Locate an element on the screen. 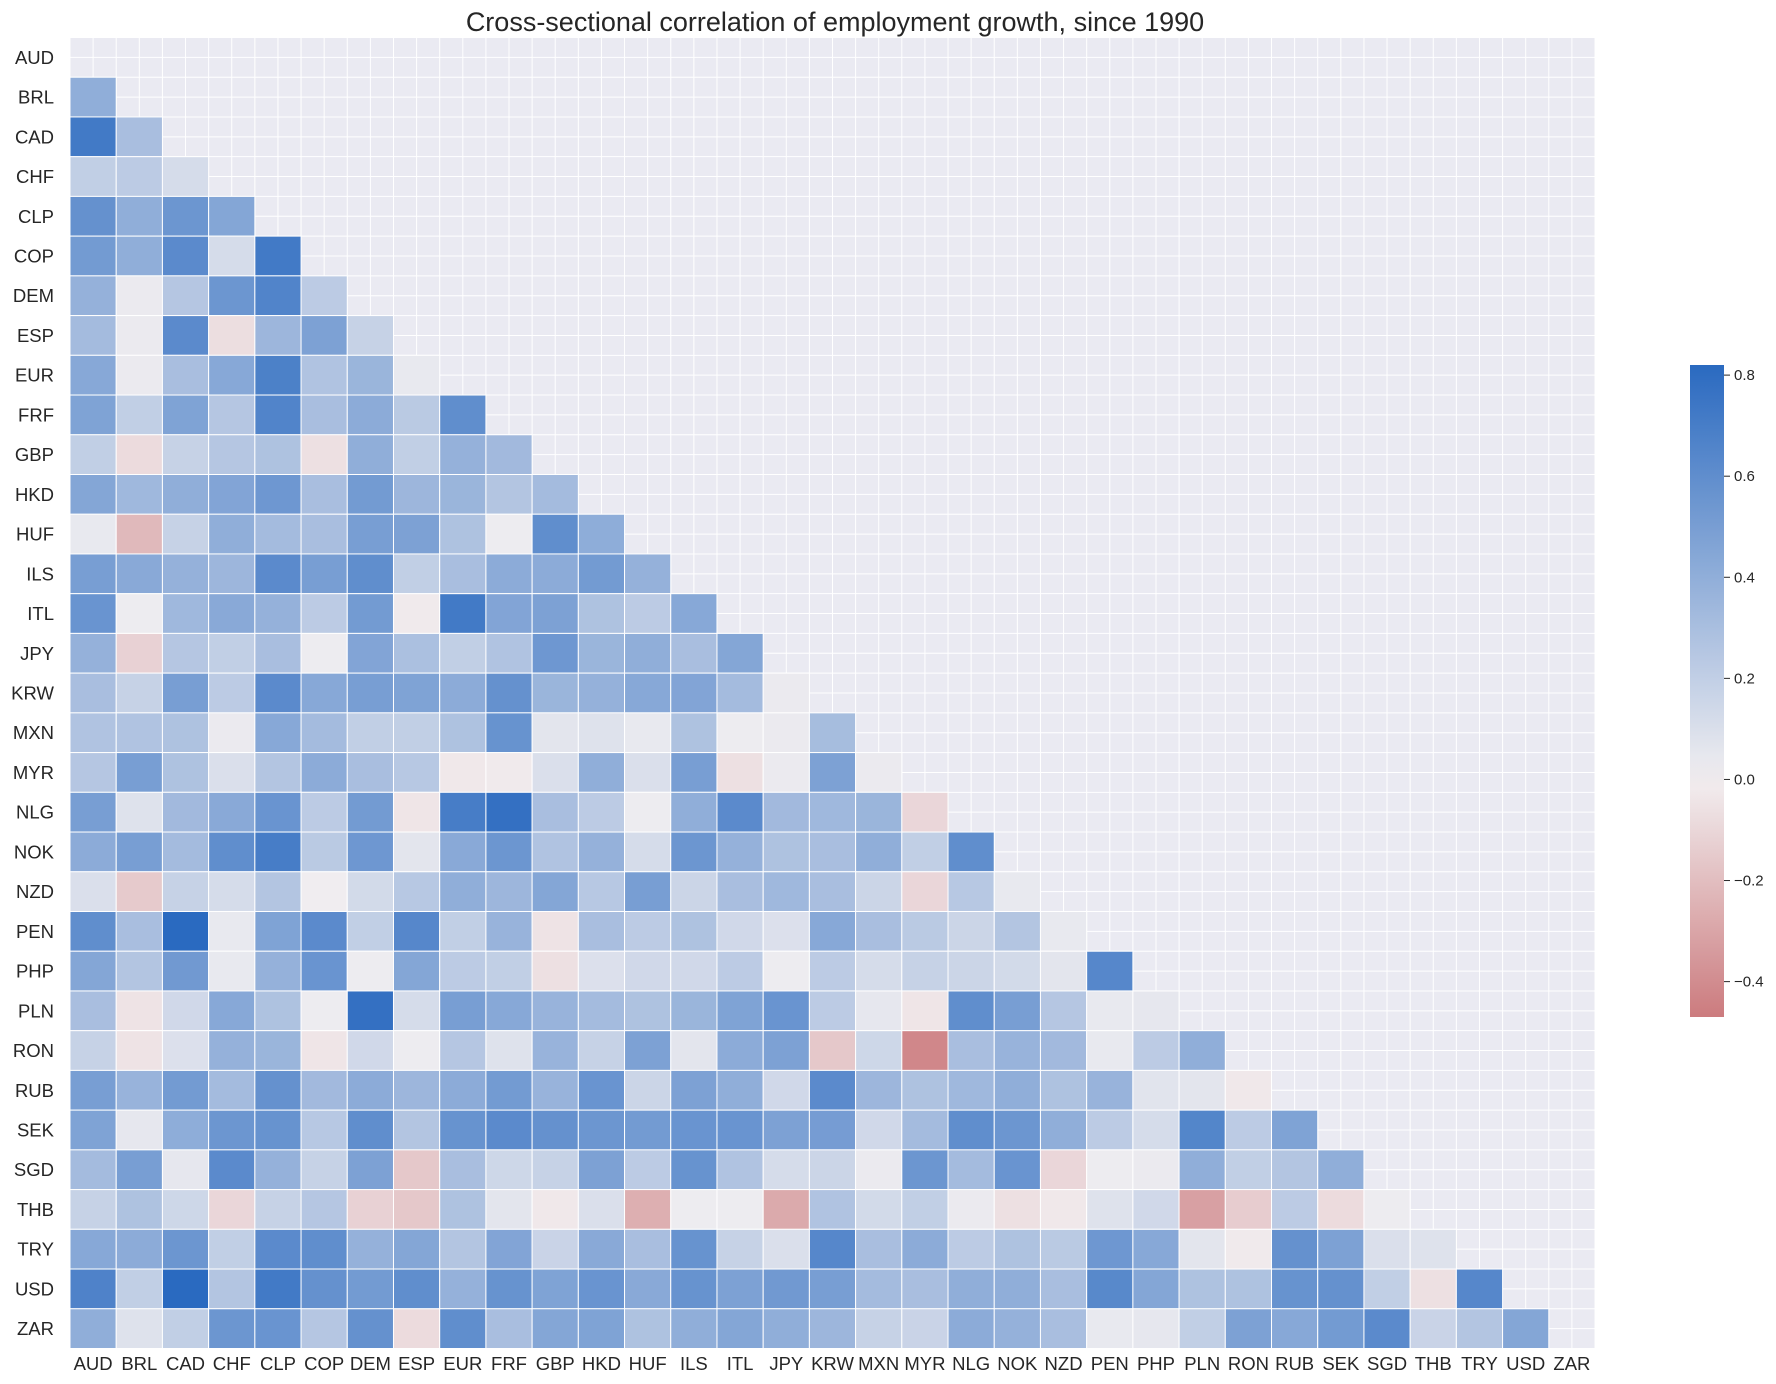 The image size is (1776, 1384). heatmap-cell-SEK-CHF is located at coordinates (232, 1130).